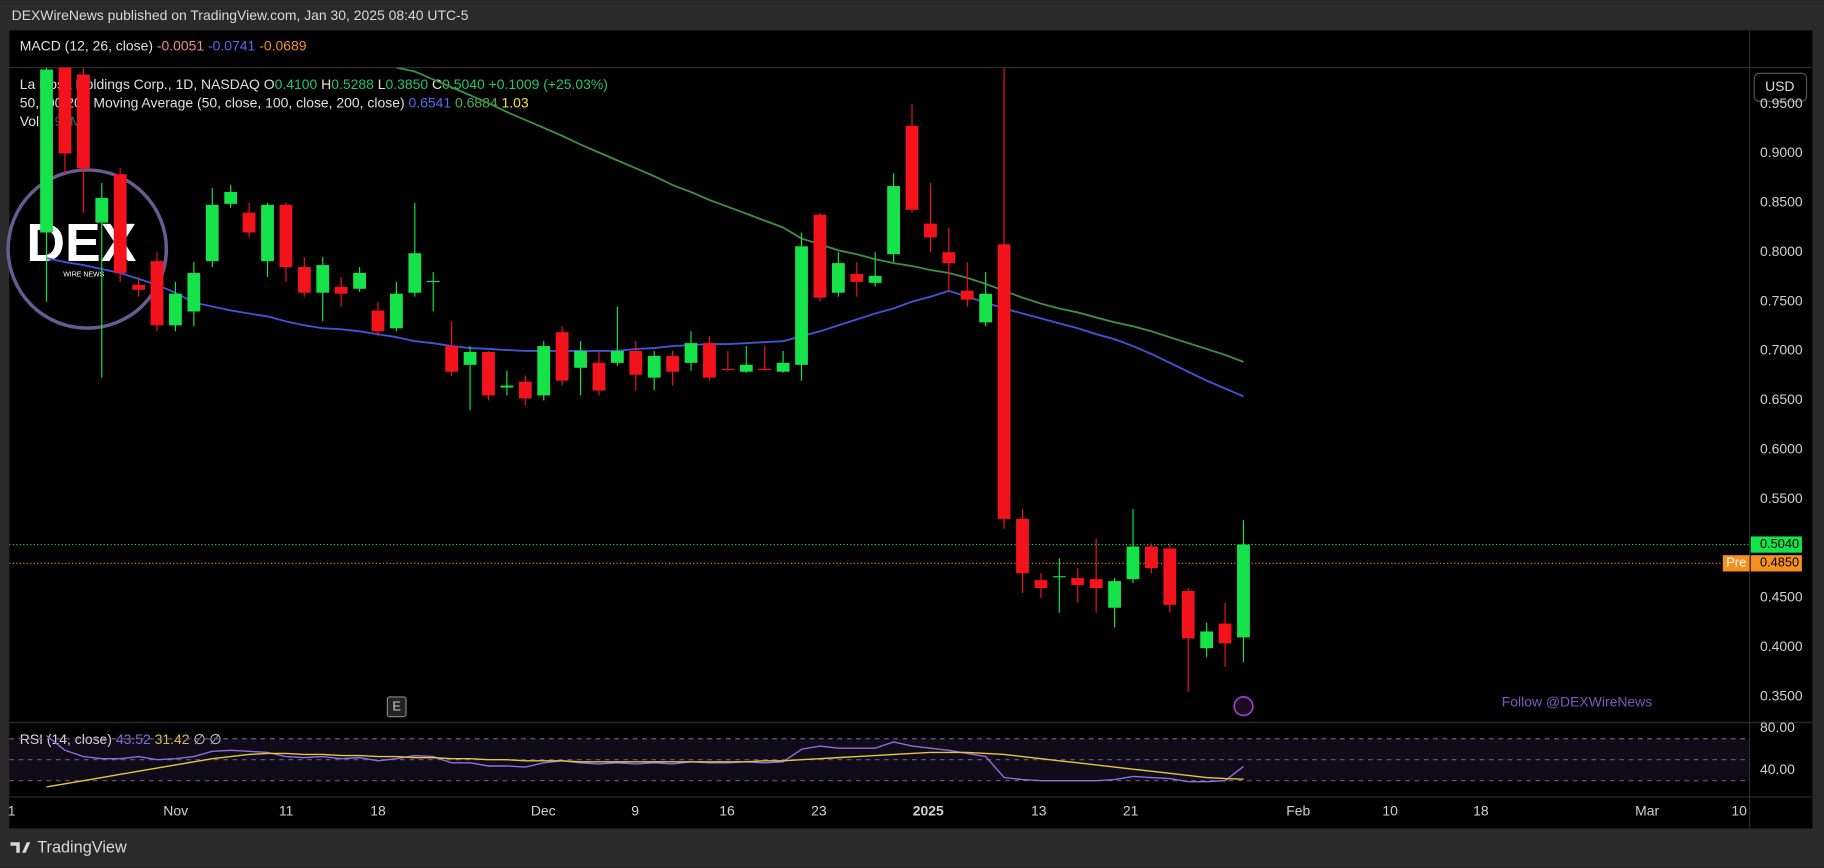  I want to click on x-tick-label: 16, so click(727, 811).